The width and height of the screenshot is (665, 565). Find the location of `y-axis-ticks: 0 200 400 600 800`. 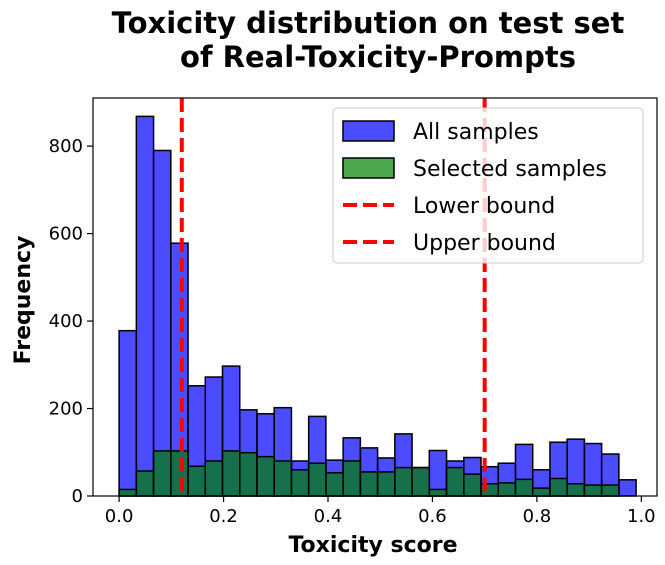

y-axis-ticks: 0 200 400 600 800 is located at coordinates (71, 321).